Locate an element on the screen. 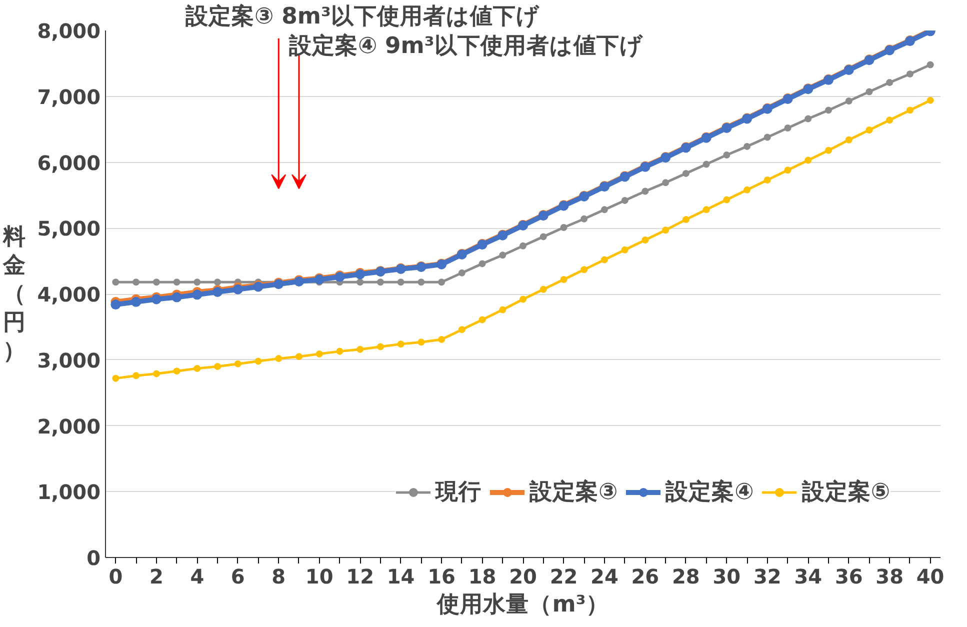 The image size is (967, 627). x-tick-label: 38 is located at coordinates (890, 576).